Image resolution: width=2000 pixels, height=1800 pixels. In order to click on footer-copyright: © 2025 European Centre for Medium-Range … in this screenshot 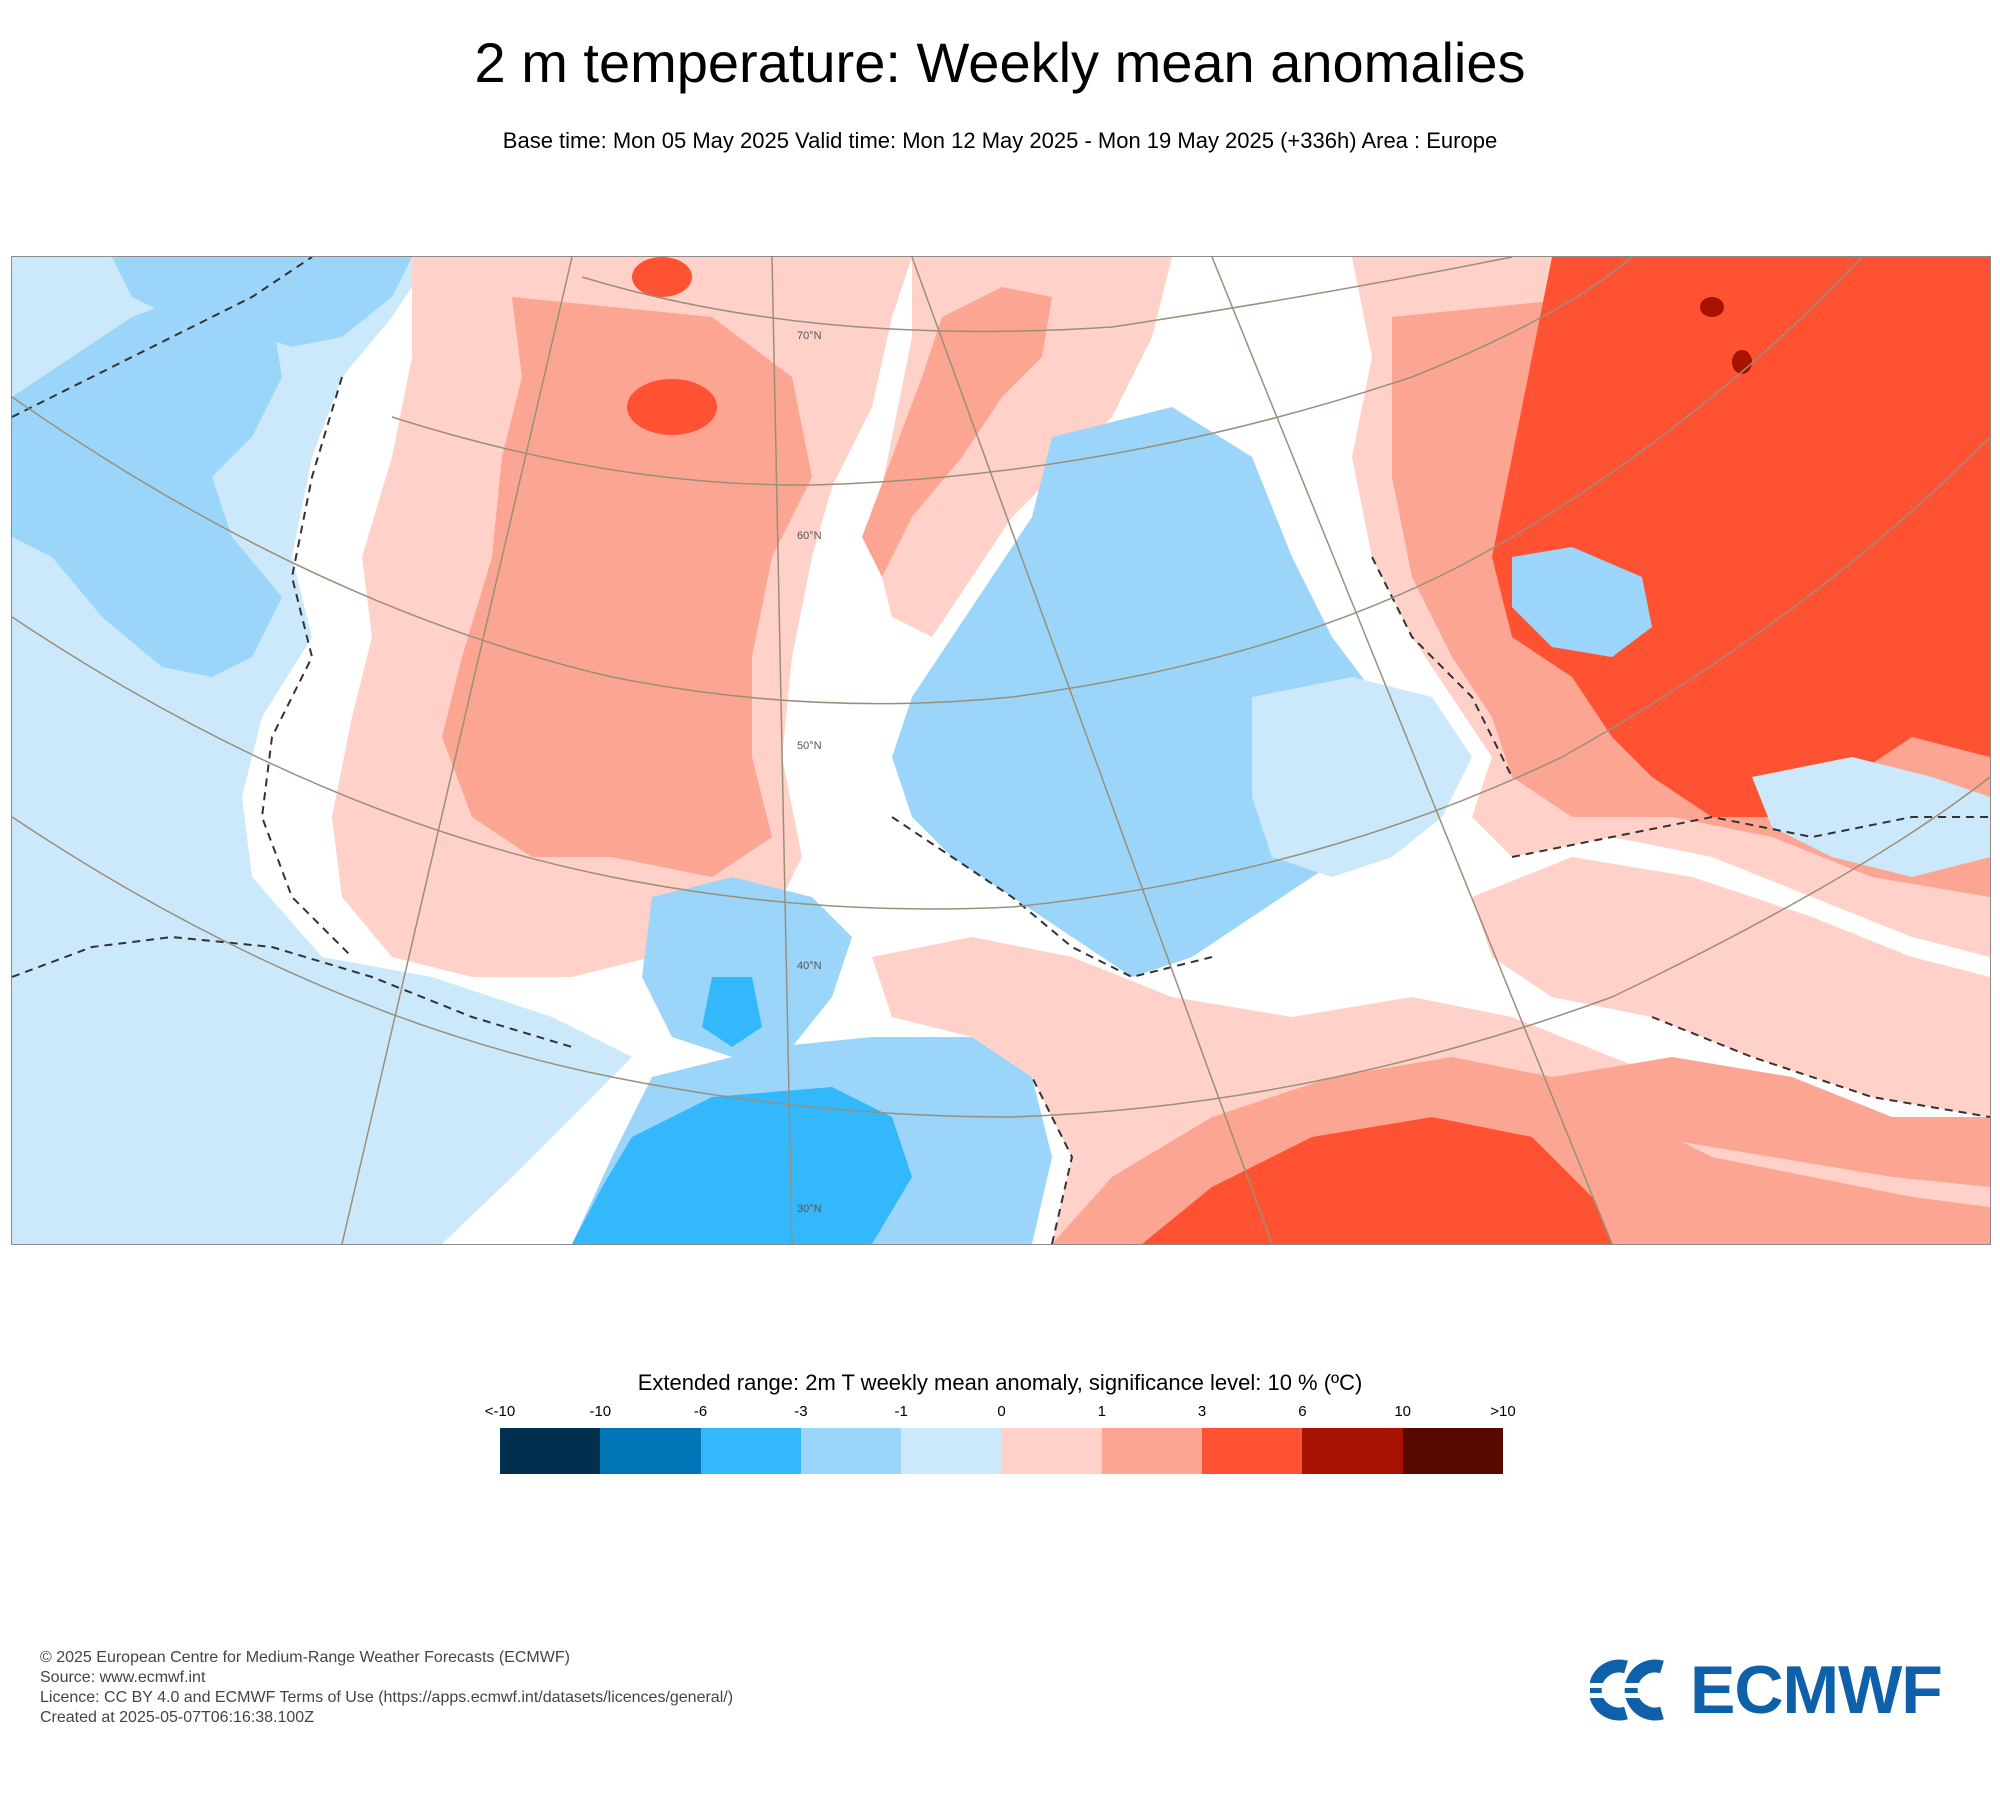, I will do `click(305, 1657)`.